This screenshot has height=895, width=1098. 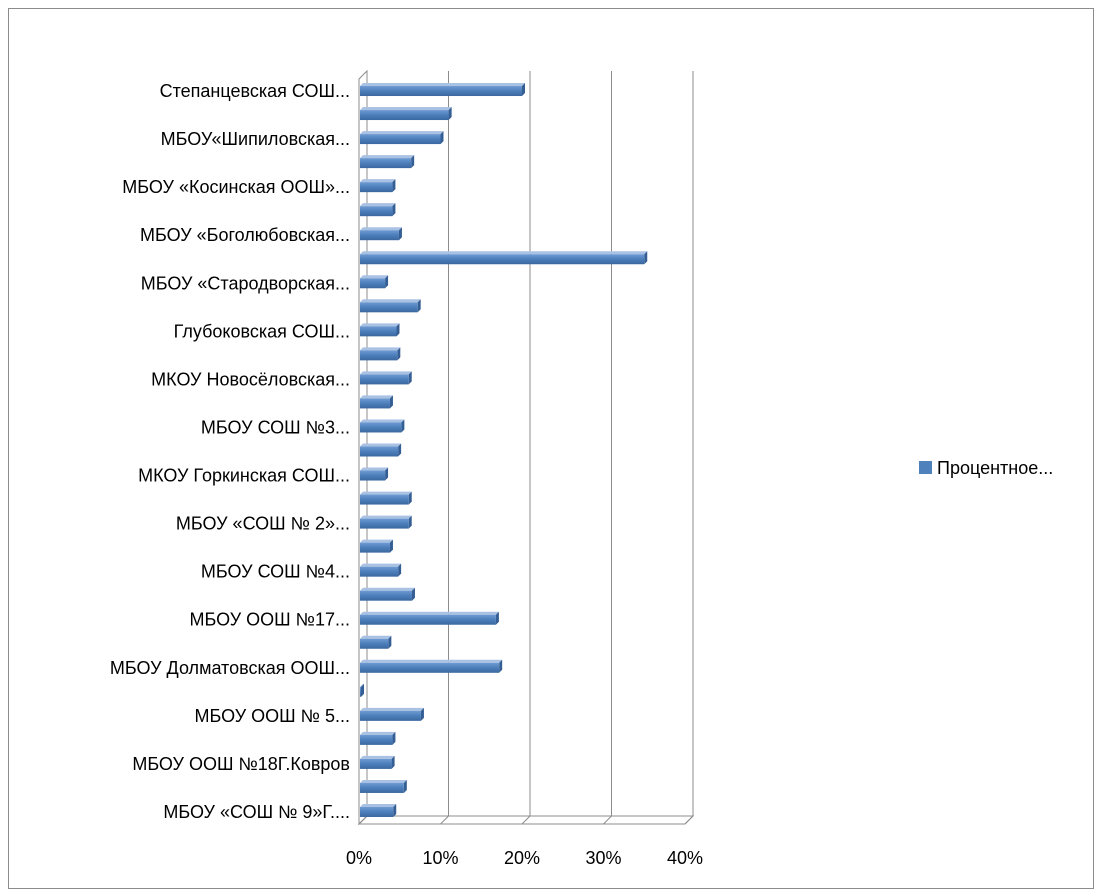 I want to click on x-tick-label: 20%, so click(x=522, y=858).